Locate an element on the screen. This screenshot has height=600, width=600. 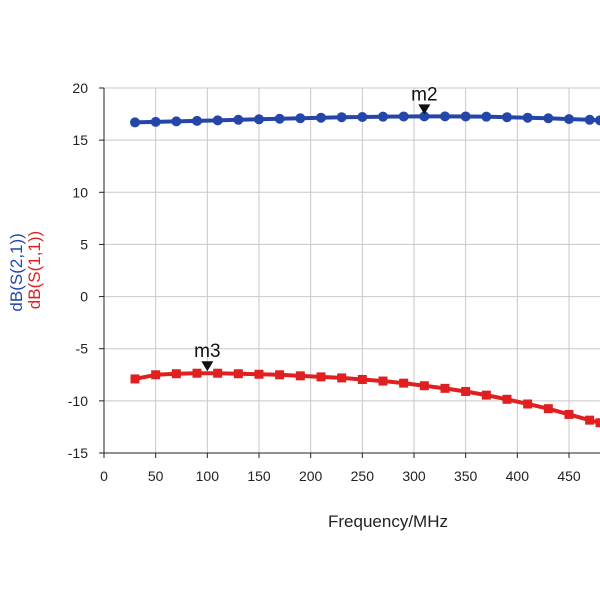
marker-label: m2 is located at coordinates (424, 94).